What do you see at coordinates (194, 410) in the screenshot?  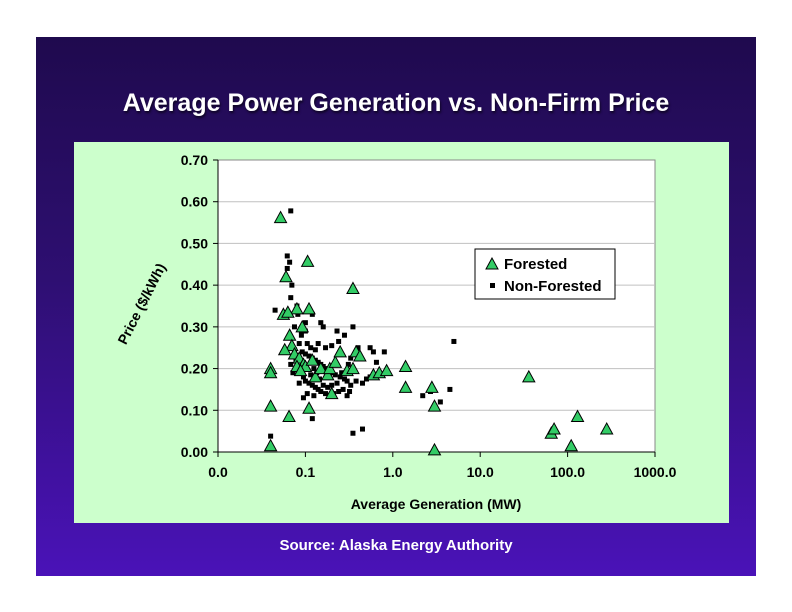 I see `y-tick-label: 0.10` at bounding box center [194, 410].